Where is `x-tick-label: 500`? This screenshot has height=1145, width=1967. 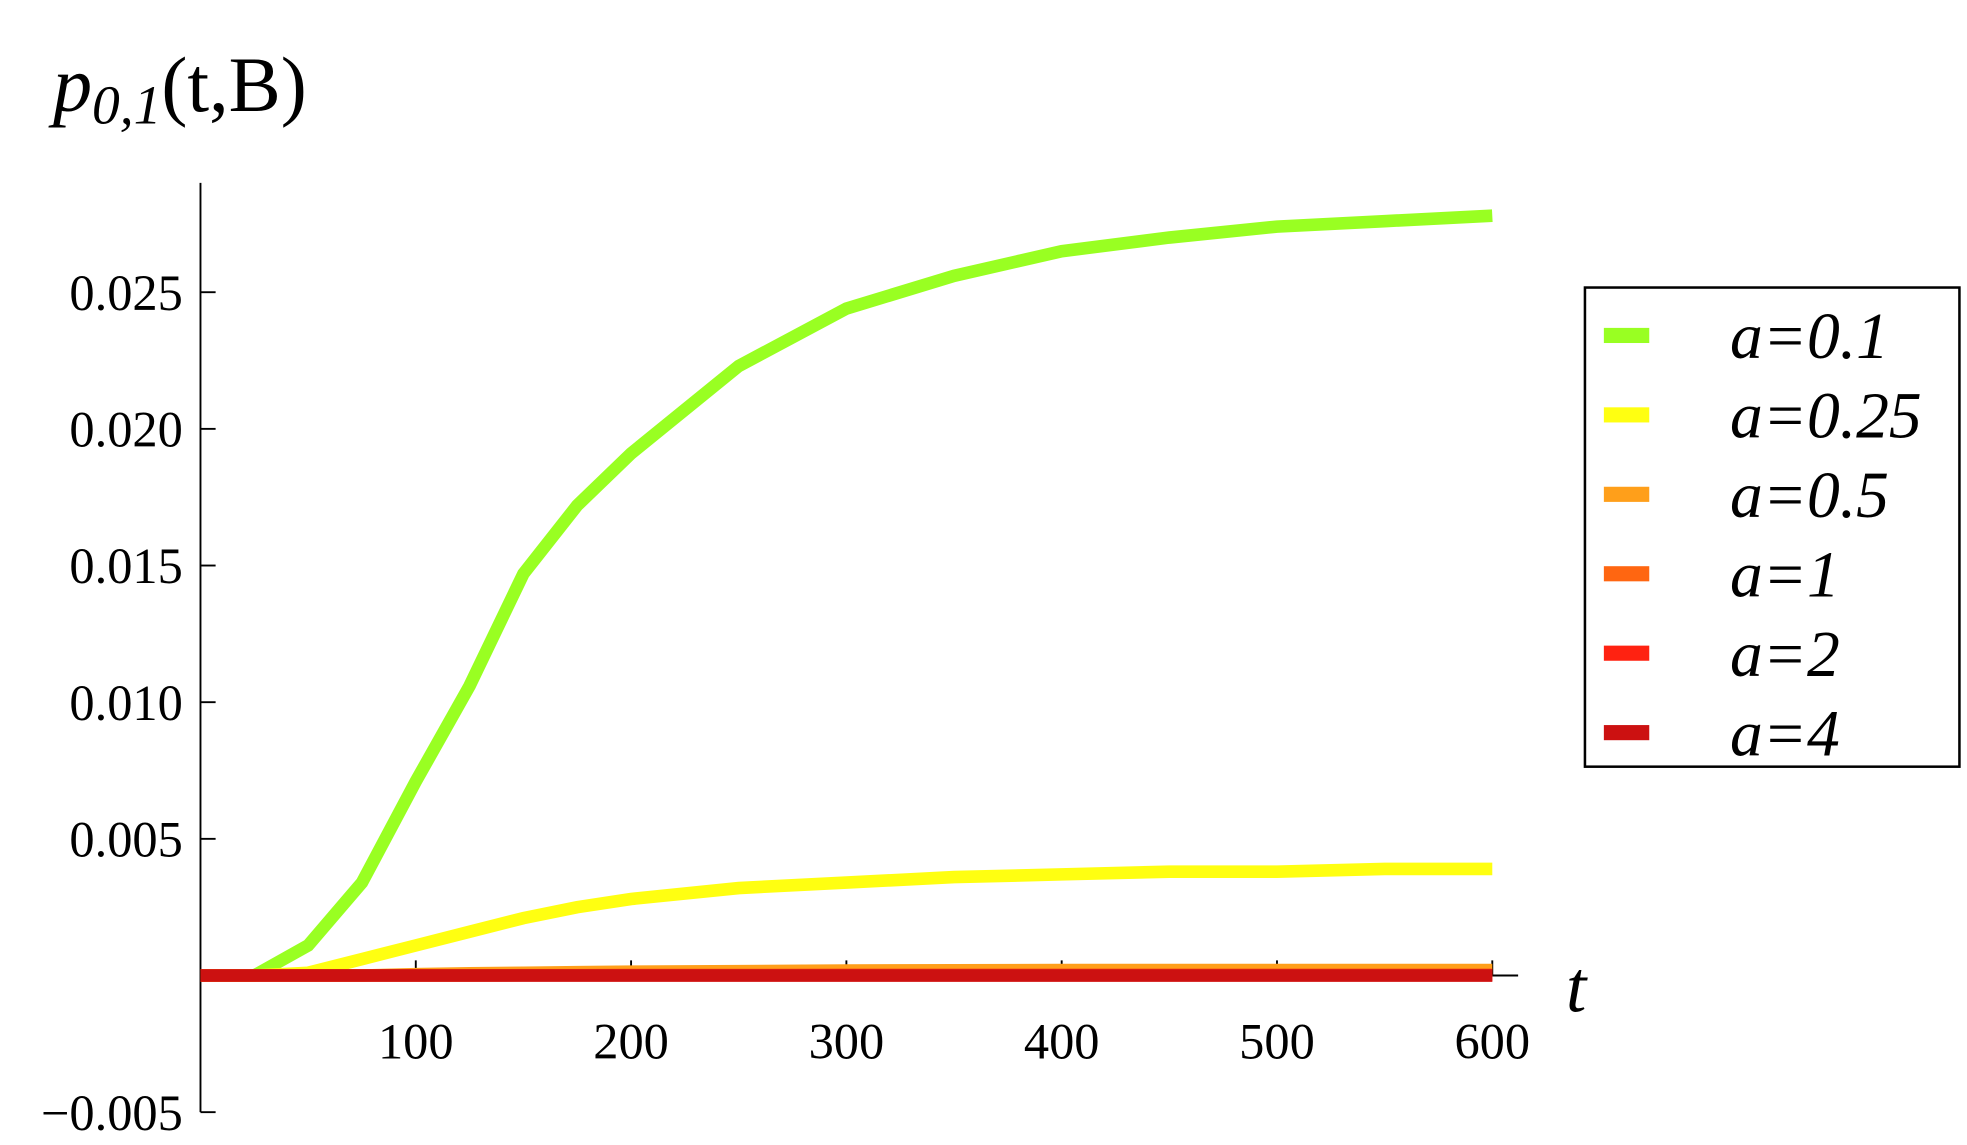
x-tick-label: 500 is located at coordinates (1277, 1042).